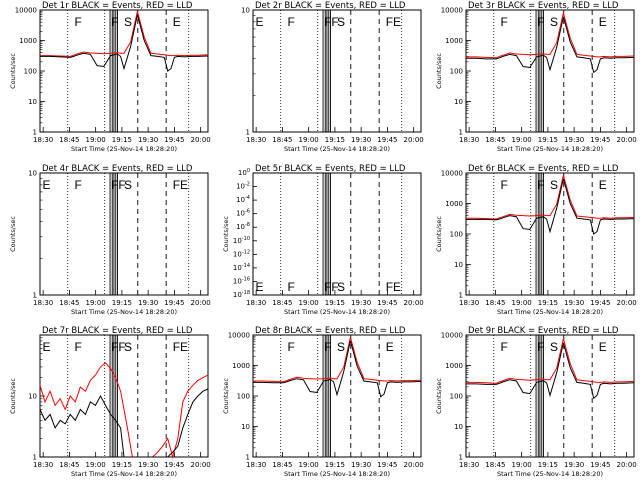 The width and height of the screenshot is (640, 480). Describe the element at coordinates (117, 6) in the screenshot. I see `panel-title: Det 1r BLACK = Events, RED = LLD` at that location.